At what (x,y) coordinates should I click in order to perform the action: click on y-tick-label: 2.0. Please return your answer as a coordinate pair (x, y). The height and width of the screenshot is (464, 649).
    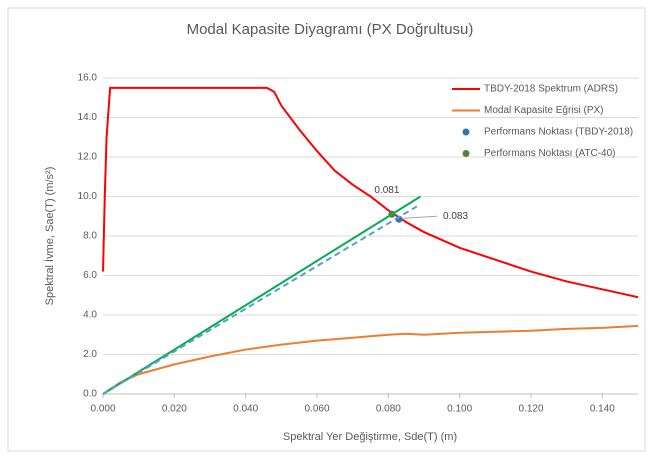
    Looking at the image, I should click on (90, 354).